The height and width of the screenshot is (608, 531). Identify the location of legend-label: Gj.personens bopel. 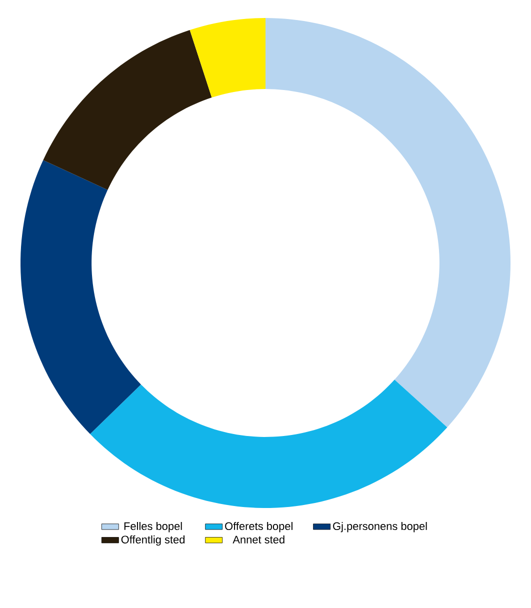
(380, 527).